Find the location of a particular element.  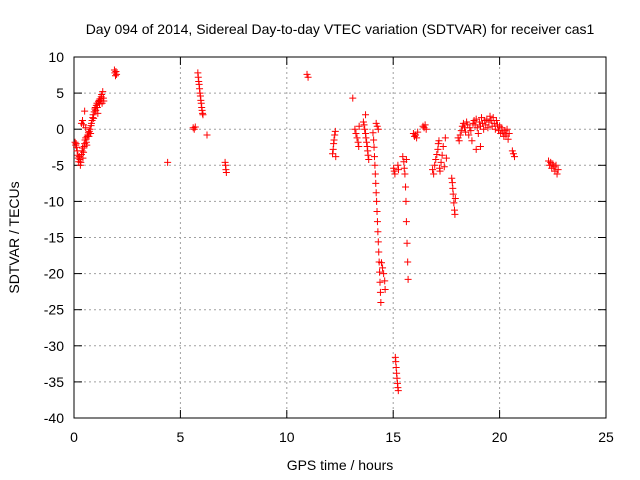

y-tick-label: -40 is located at coordinates (54, 418).